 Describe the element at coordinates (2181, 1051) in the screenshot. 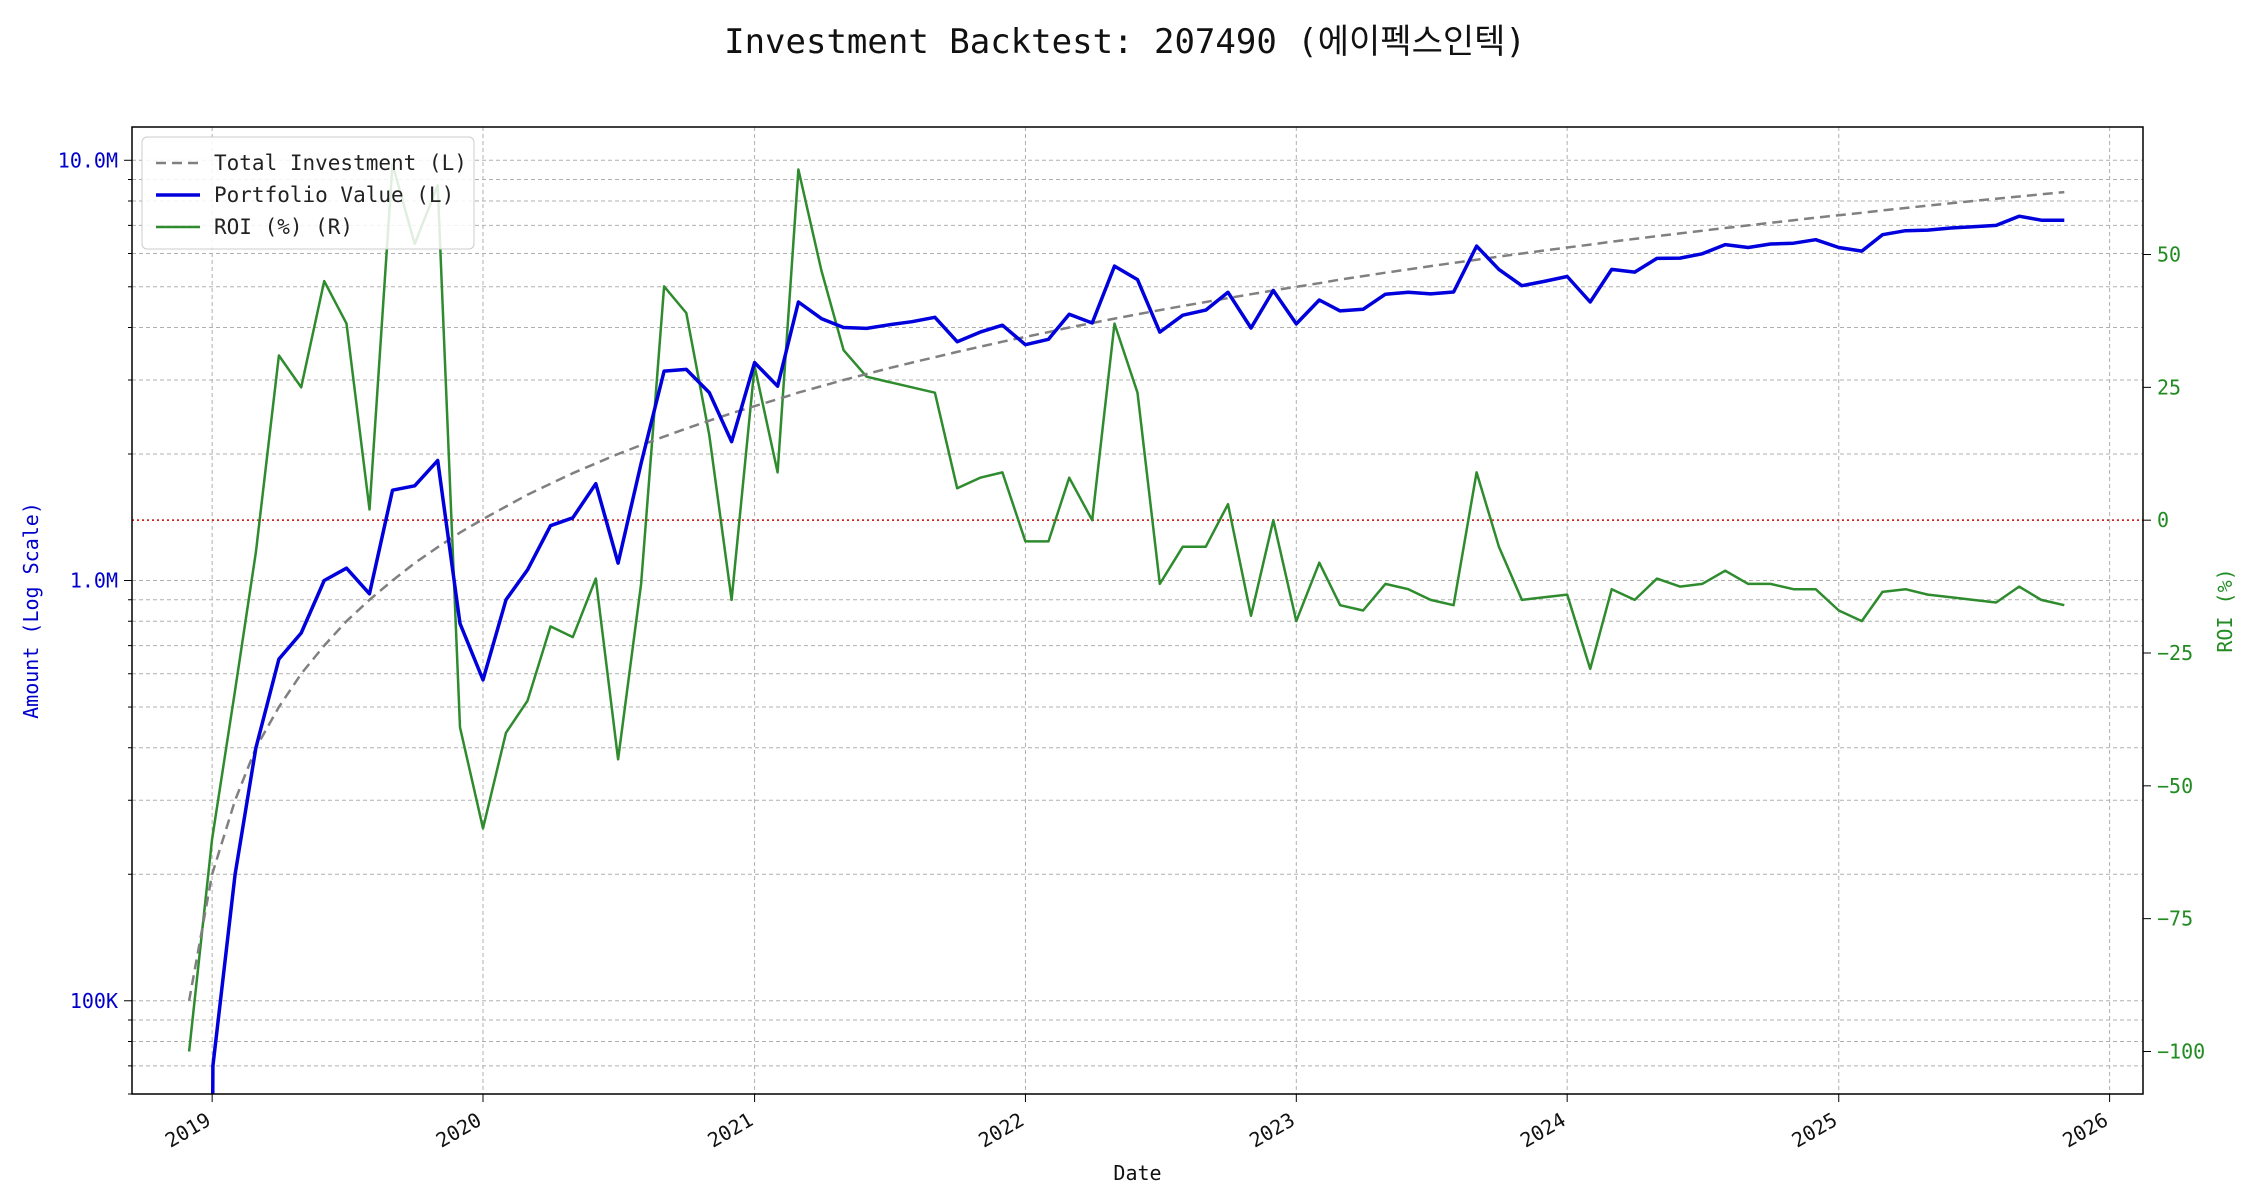

I see `right-tick-label: −100` at that location.